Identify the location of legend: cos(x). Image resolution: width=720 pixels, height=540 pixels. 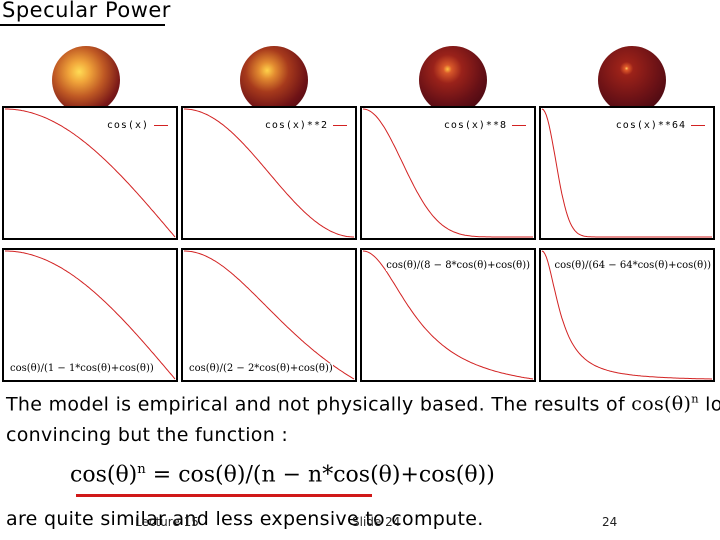
(137, 125).